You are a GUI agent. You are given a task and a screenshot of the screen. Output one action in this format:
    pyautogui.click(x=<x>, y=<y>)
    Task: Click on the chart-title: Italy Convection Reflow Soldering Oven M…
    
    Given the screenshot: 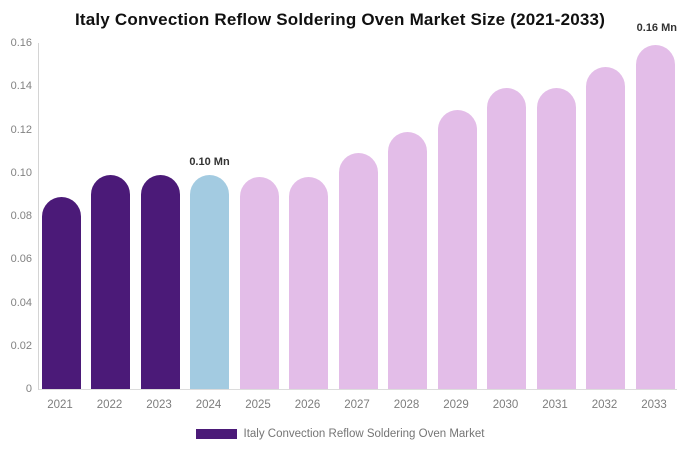 What is the action you would take?
    pyautogui.click(x=340, y=19)
    